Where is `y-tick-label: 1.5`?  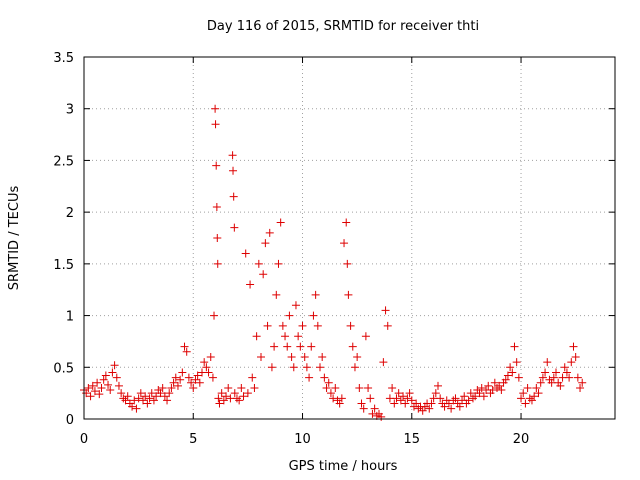
y-tick-label: 1.5 is located at coordinates (63, 265).